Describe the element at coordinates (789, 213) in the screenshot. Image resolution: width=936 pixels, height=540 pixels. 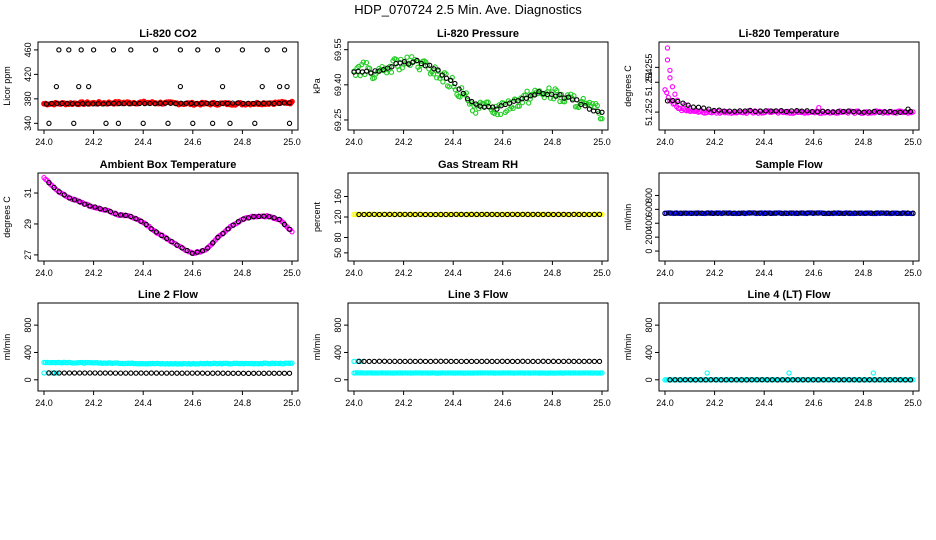
I see `series-sample-avg` at that location.